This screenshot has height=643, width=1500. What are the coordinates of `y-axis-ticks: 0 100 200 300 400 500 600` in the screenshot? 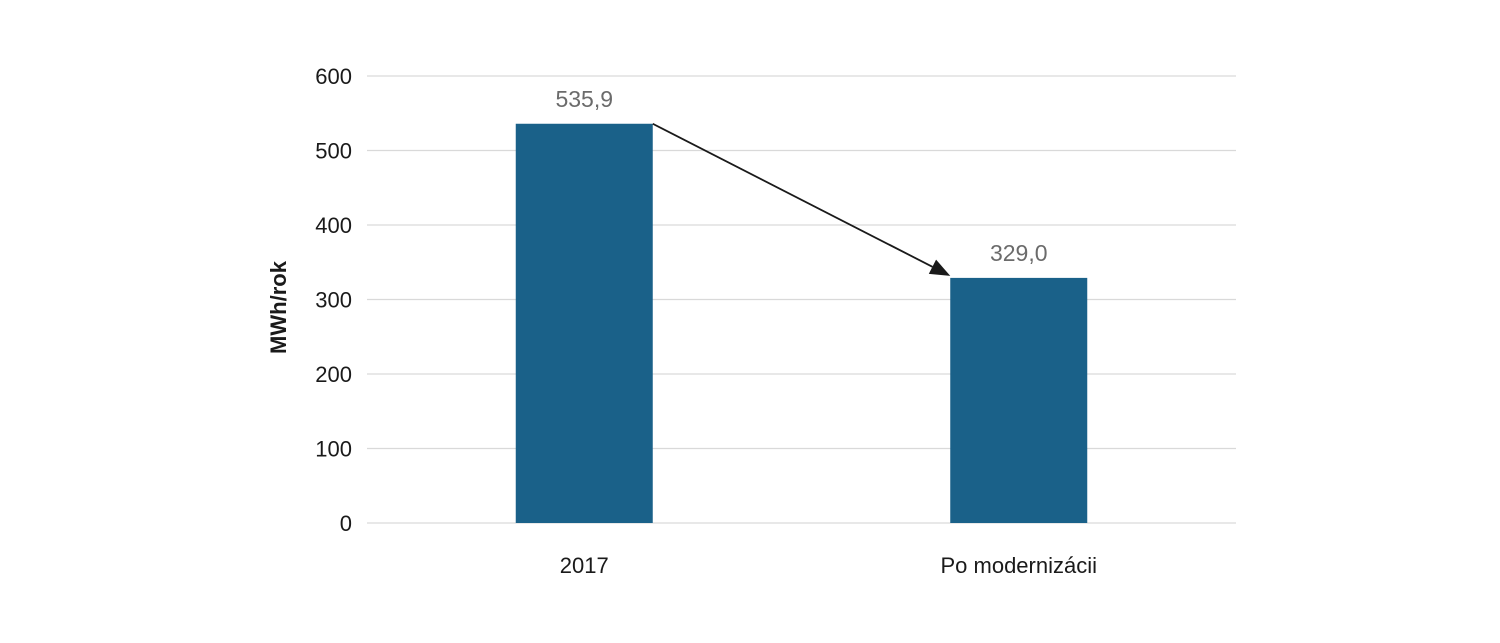 It's located at (333, 300).